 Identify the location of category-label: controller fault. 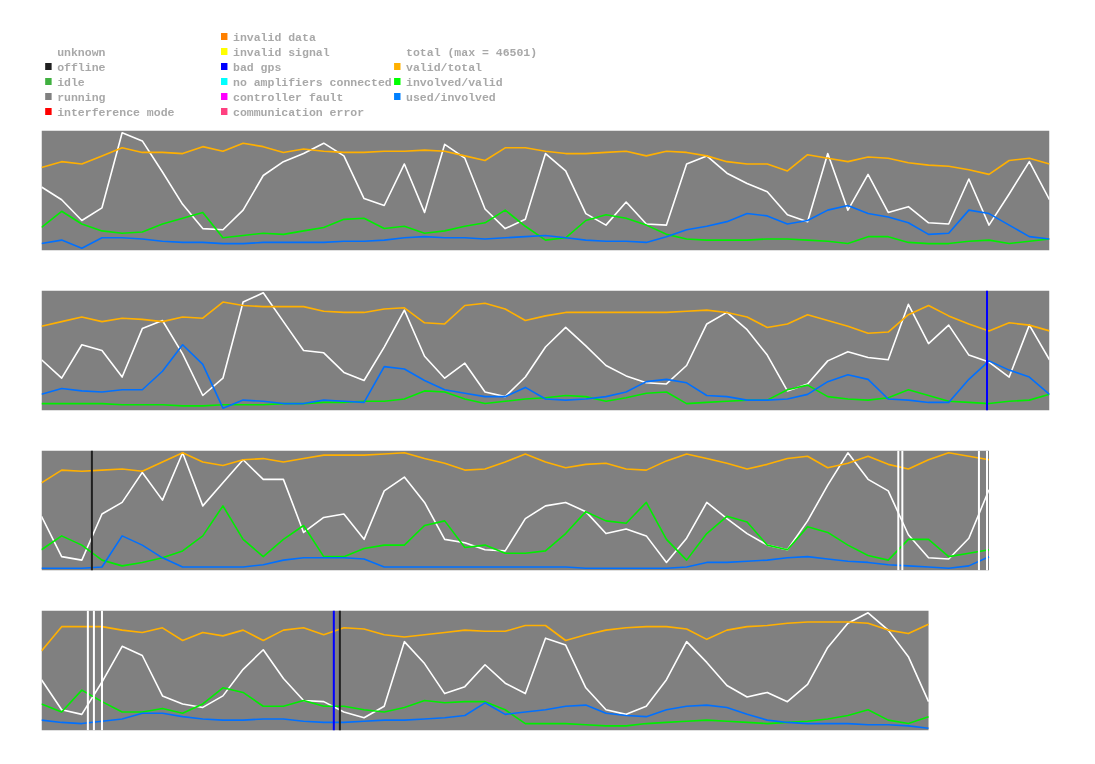
(288, 97).